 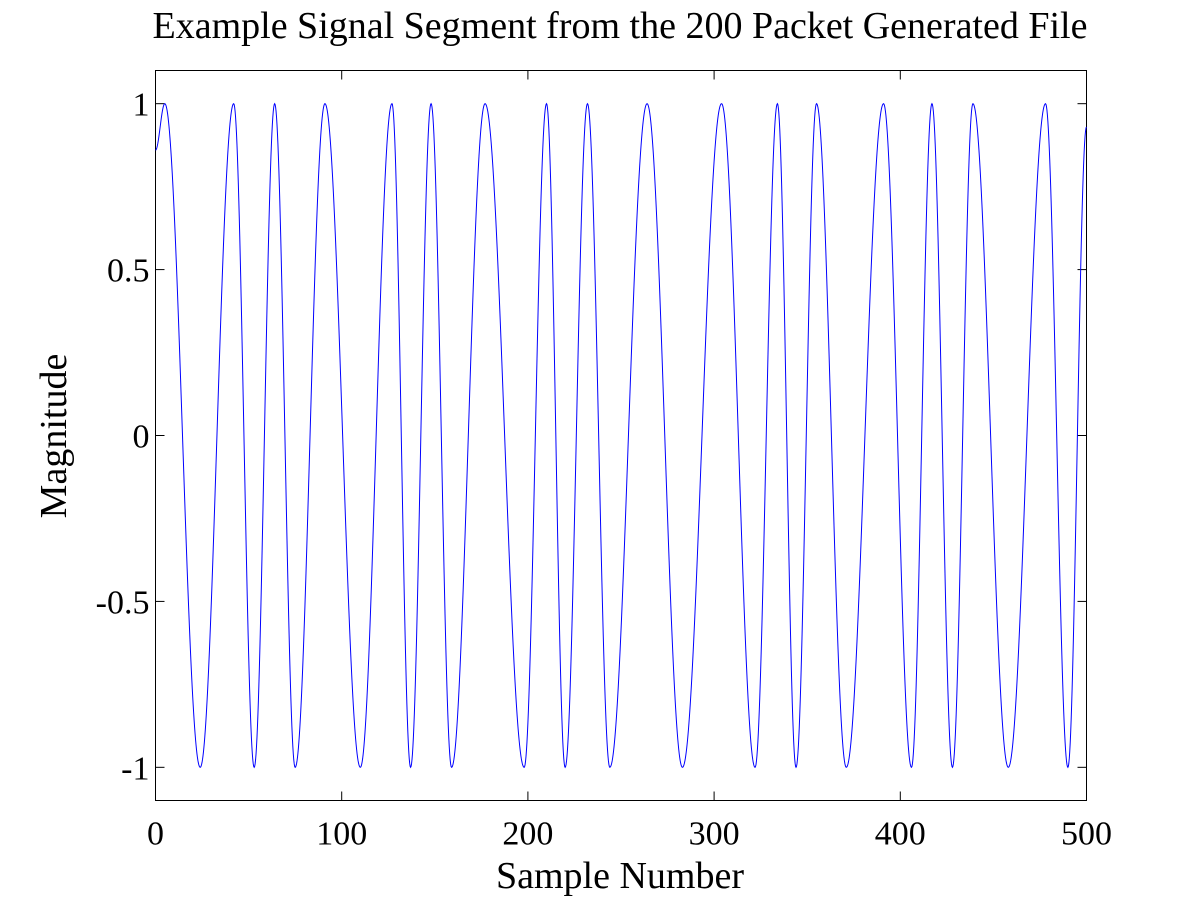 I want to click on x-axis-label: Sample Number, so click(x=620, y=876).